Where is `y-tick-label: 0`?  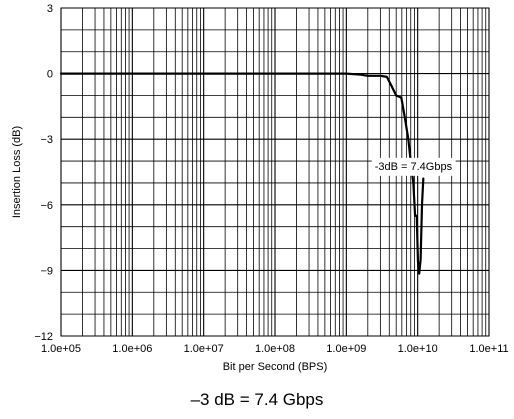
y-tick-label: 0 is located at coordinates (50, 75).